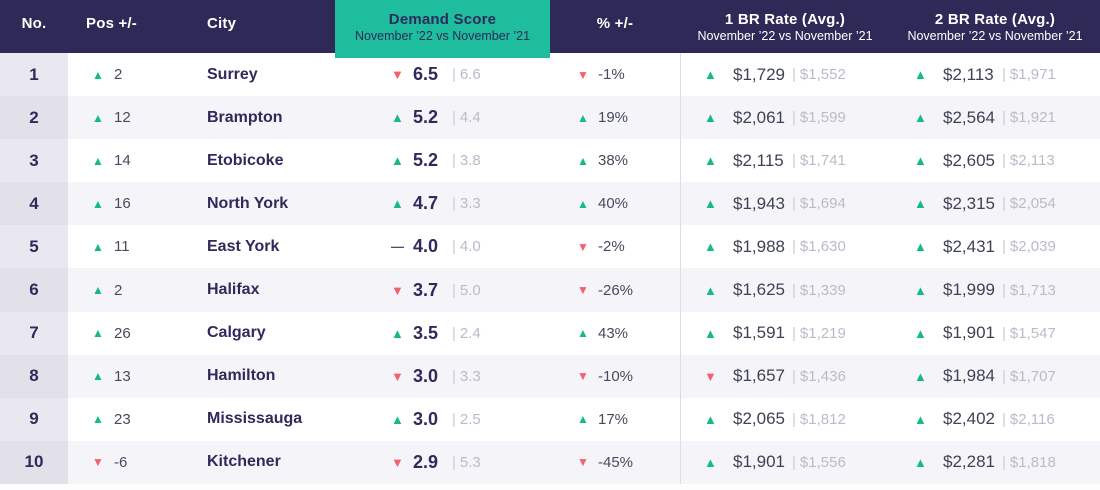 This screenshot has height=490, width=1100. Describe the element at coordinates (442, 74) in the screenshot. I see `demand-score-cell: ▼ 6.5 | 6.6` at that location.